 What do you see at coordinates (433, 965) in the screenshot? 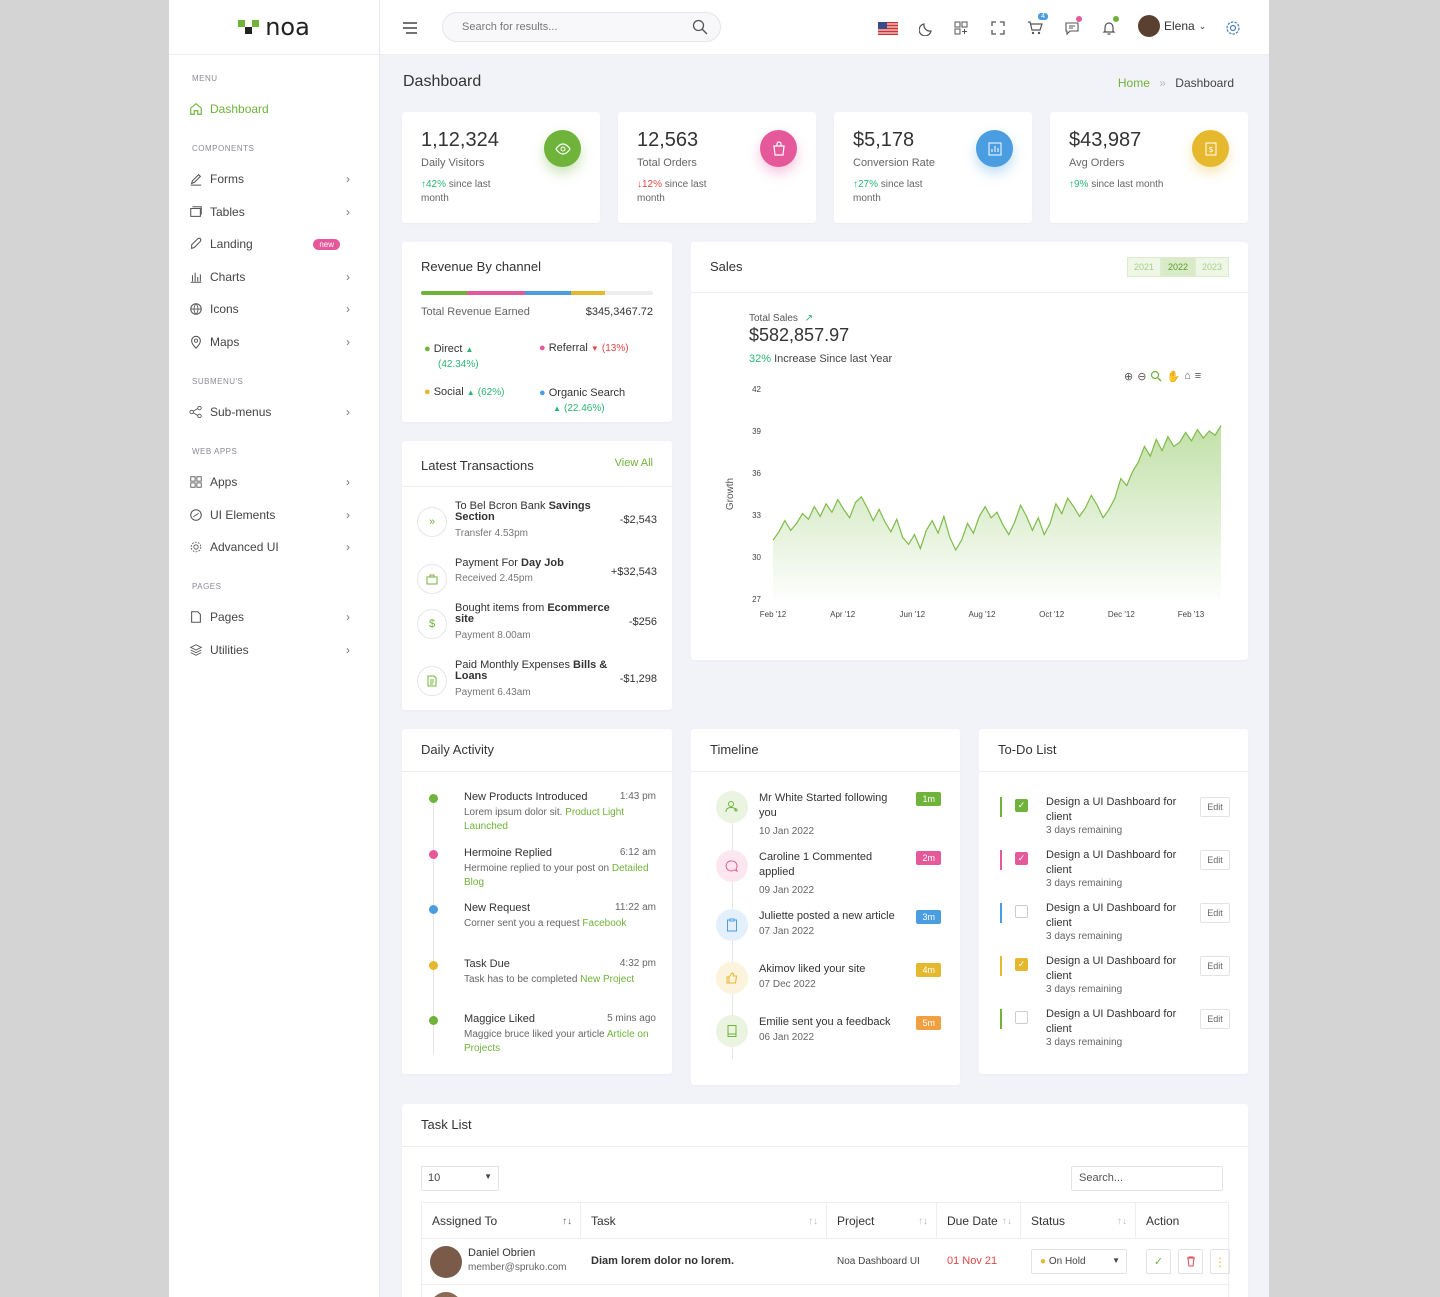
I see `activity-dot` at bounding box center [433, 965].